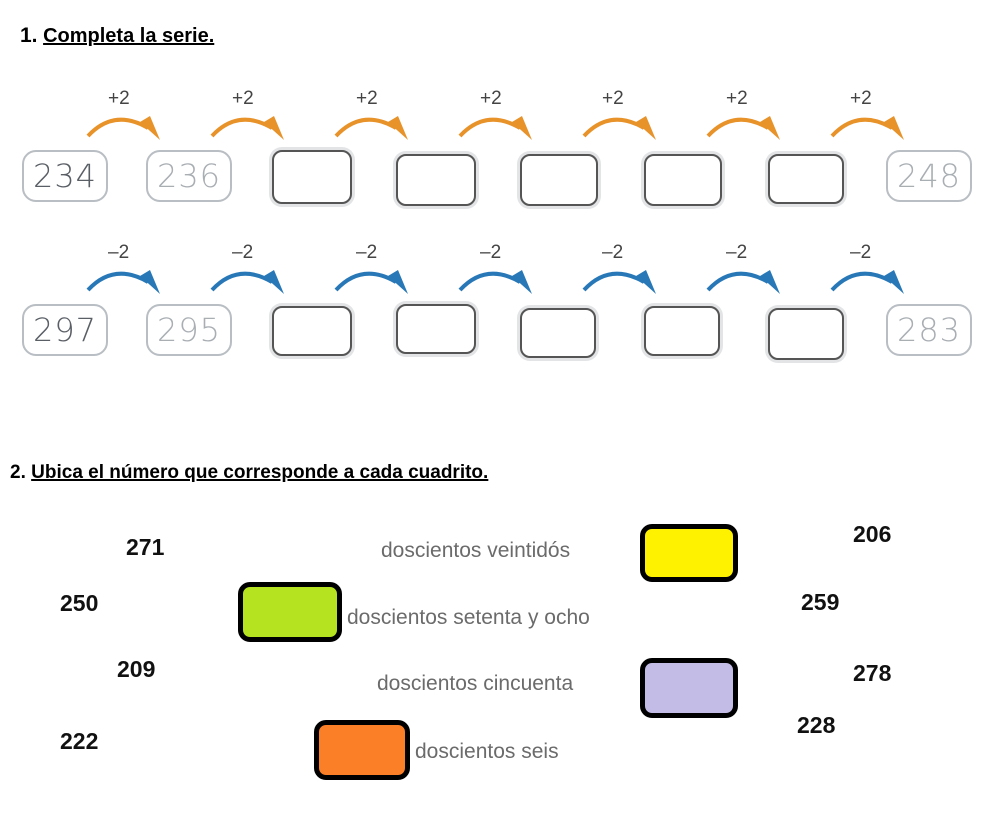 This screenshot has height=819, width=1000. Describe the element at coordinates (29, 35) in the screenshot. I see `exercise-1-number: 1.` at that location.